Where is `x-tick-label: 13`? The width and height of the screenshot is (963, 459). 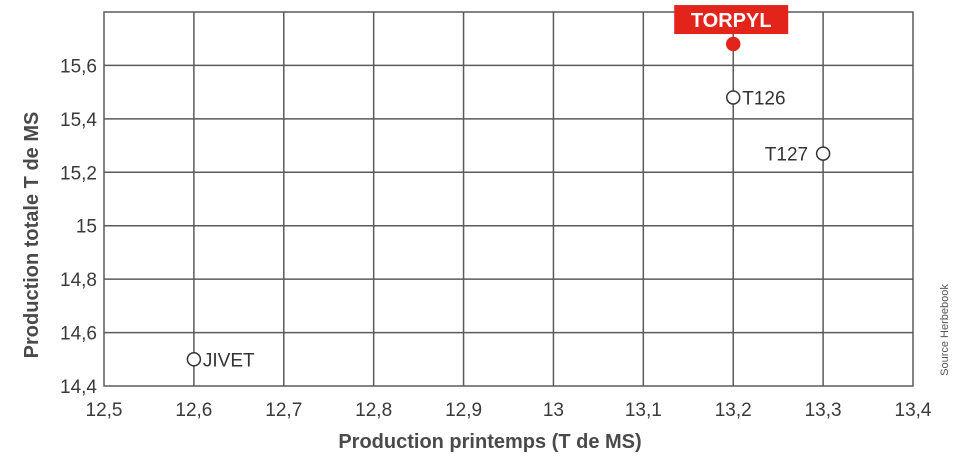
x-tick-label: 13 is located at coordinates (553, 410).